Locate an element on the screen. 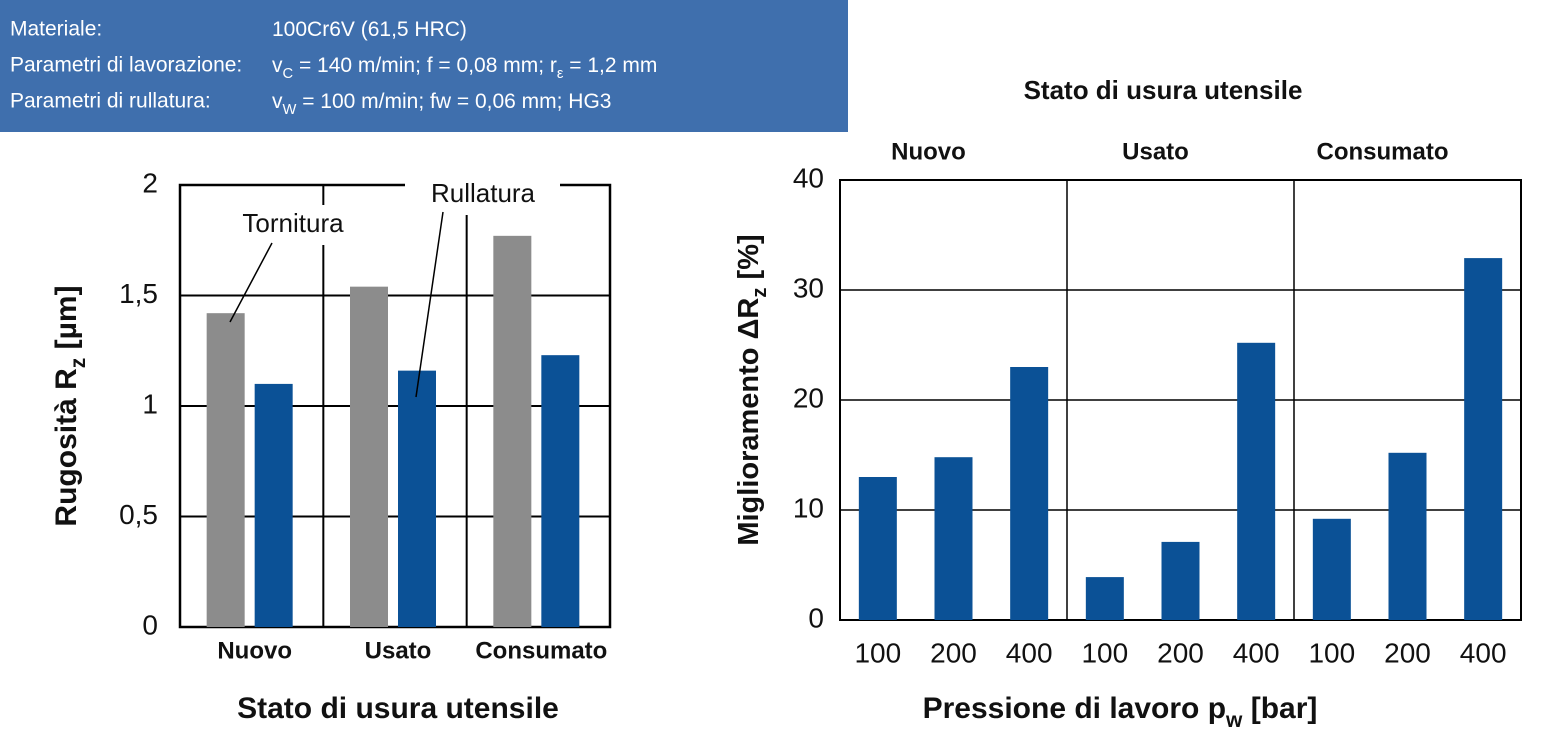 This screenshot has height=738, width=1549. info-value: vC = 140 m/min; f = 0,08 mm; rε = 1,2 mm is located at coordinates (464, 68).